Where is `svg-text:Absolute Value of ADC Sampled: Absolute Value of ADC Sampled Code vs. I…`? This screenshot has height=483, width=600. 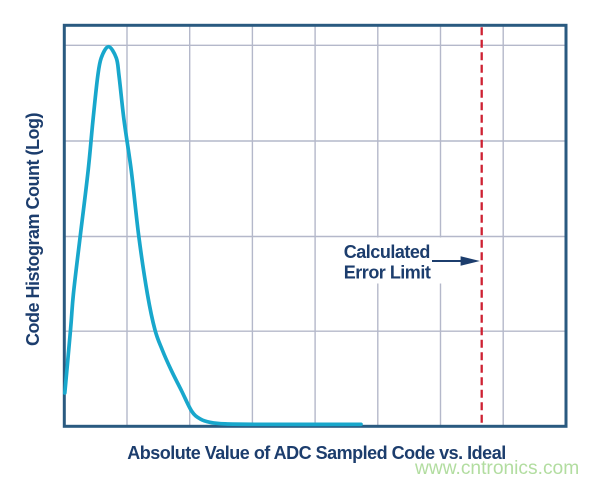
svg-text:Absolute Value of ADC Sampled: Absolute Value of ADC Sampled Code vs. I… is located at coordinates (316, 453).